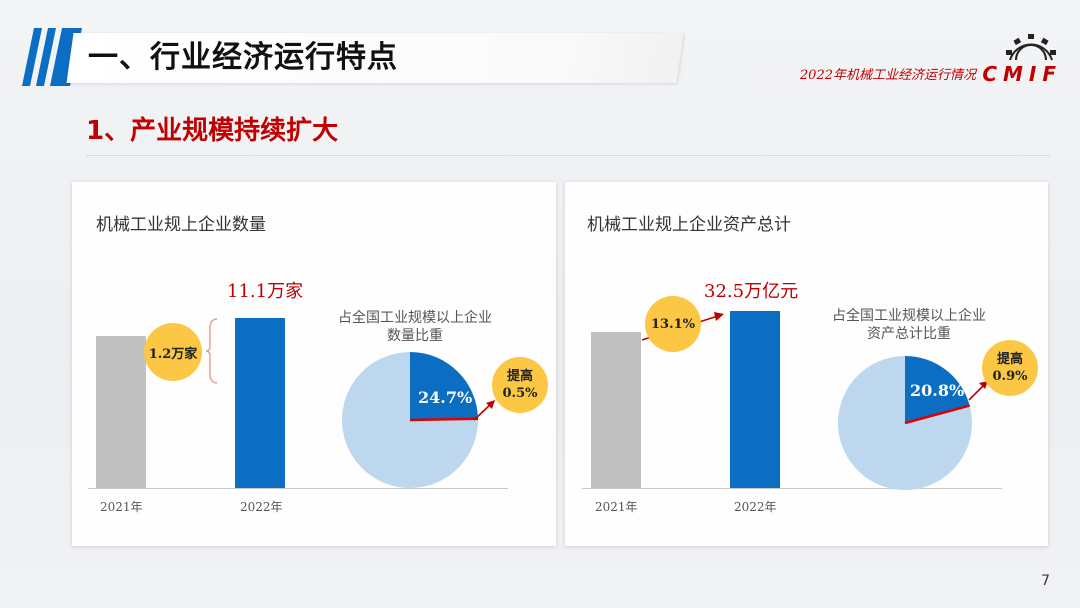 Image resolution: width=1080 pixels, height=608 pixels. Describe the element at coordinates (1010, 376) in the screenshot. I see `rise-label-4: 0.9%` at that location.